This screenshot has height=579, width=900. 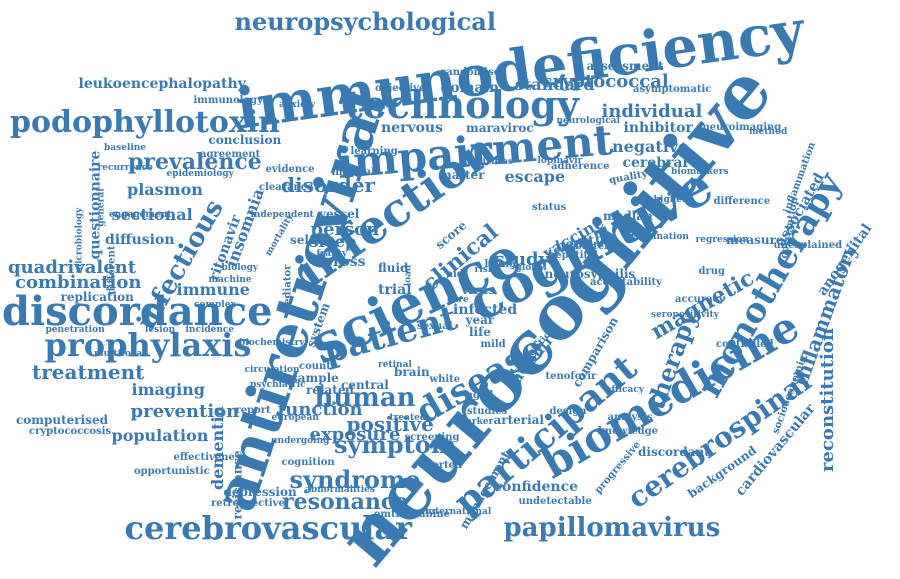 I want to click on word: related, so click(x=330, y=390).